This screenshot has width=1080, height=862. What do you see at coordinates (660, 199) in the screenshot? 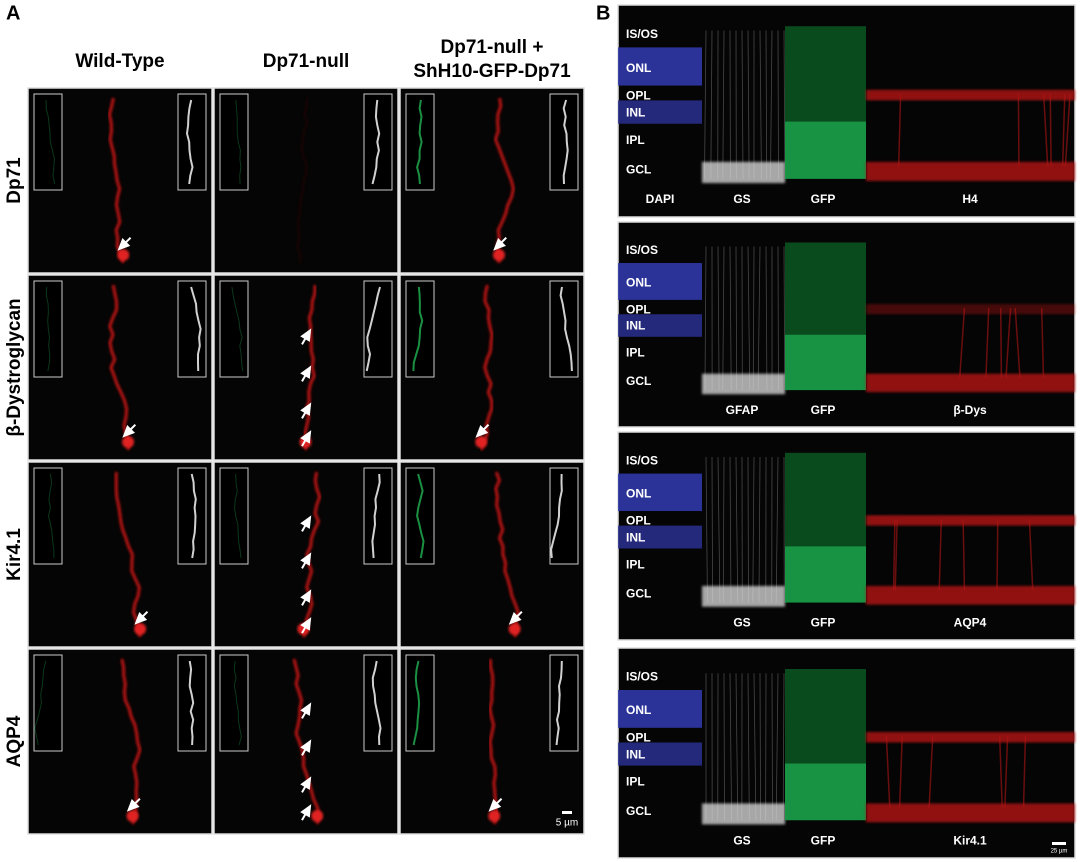
I see `channel-label: DAPI` at bounding box center [660, 199].